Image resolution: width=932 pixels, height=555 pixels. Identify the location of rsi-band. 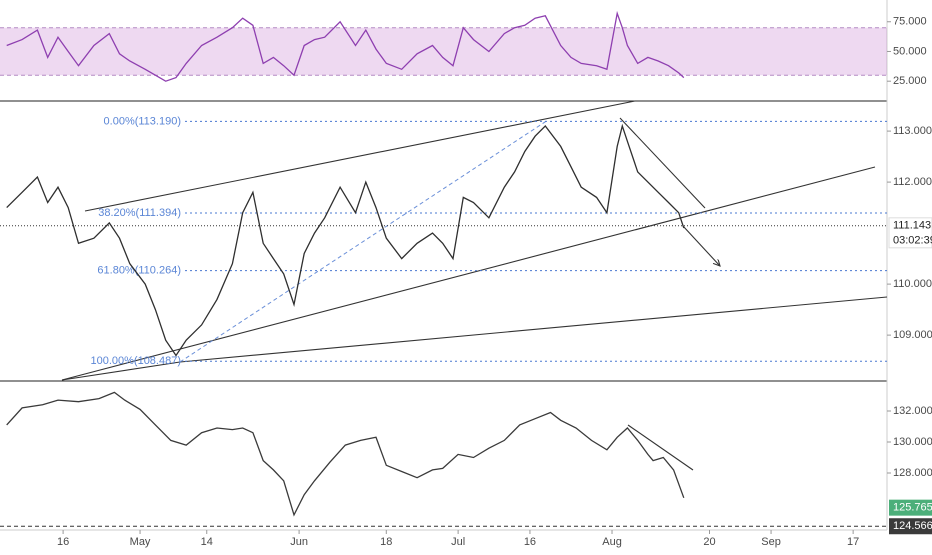
(443, 51).